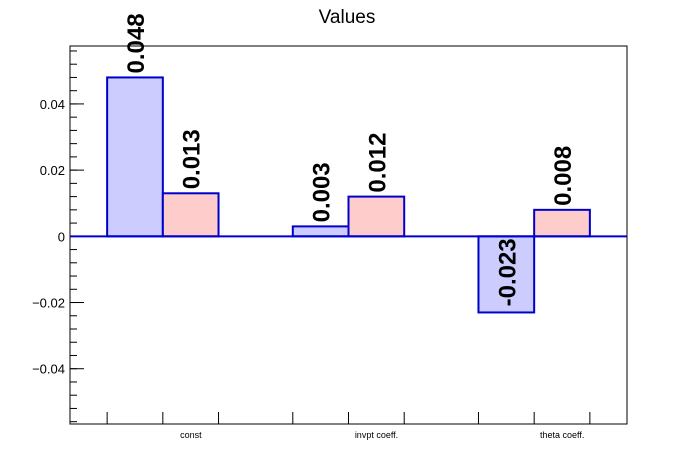  I want to click on y-tick-label: 0, so click(61, 236).